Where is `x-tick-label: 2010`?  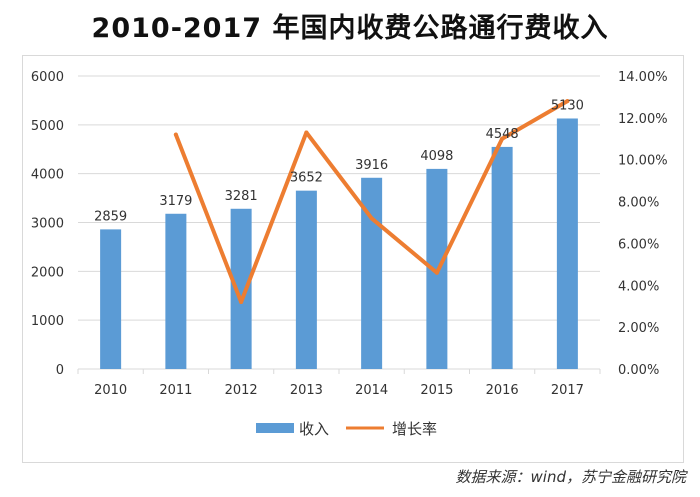
x-tick-label: 2010 is located at coordinates (110, 390).